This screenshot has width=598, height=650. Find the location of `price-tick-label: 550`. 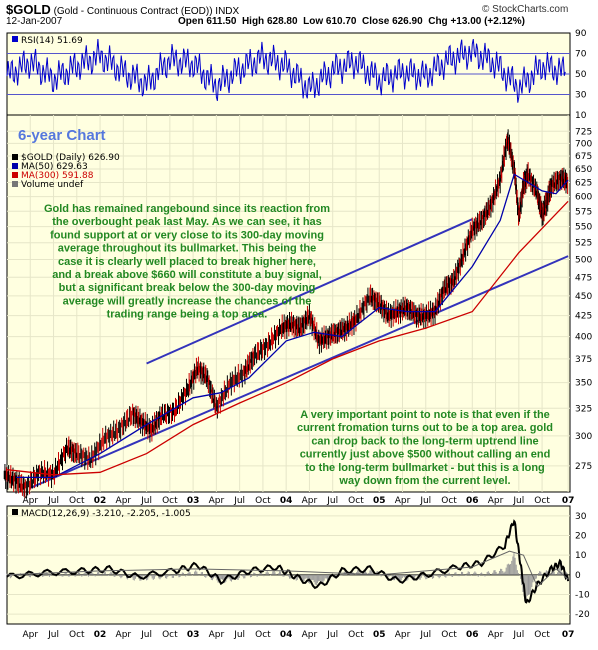

price-tick-label: 550 is located at coordinates (583, 228).